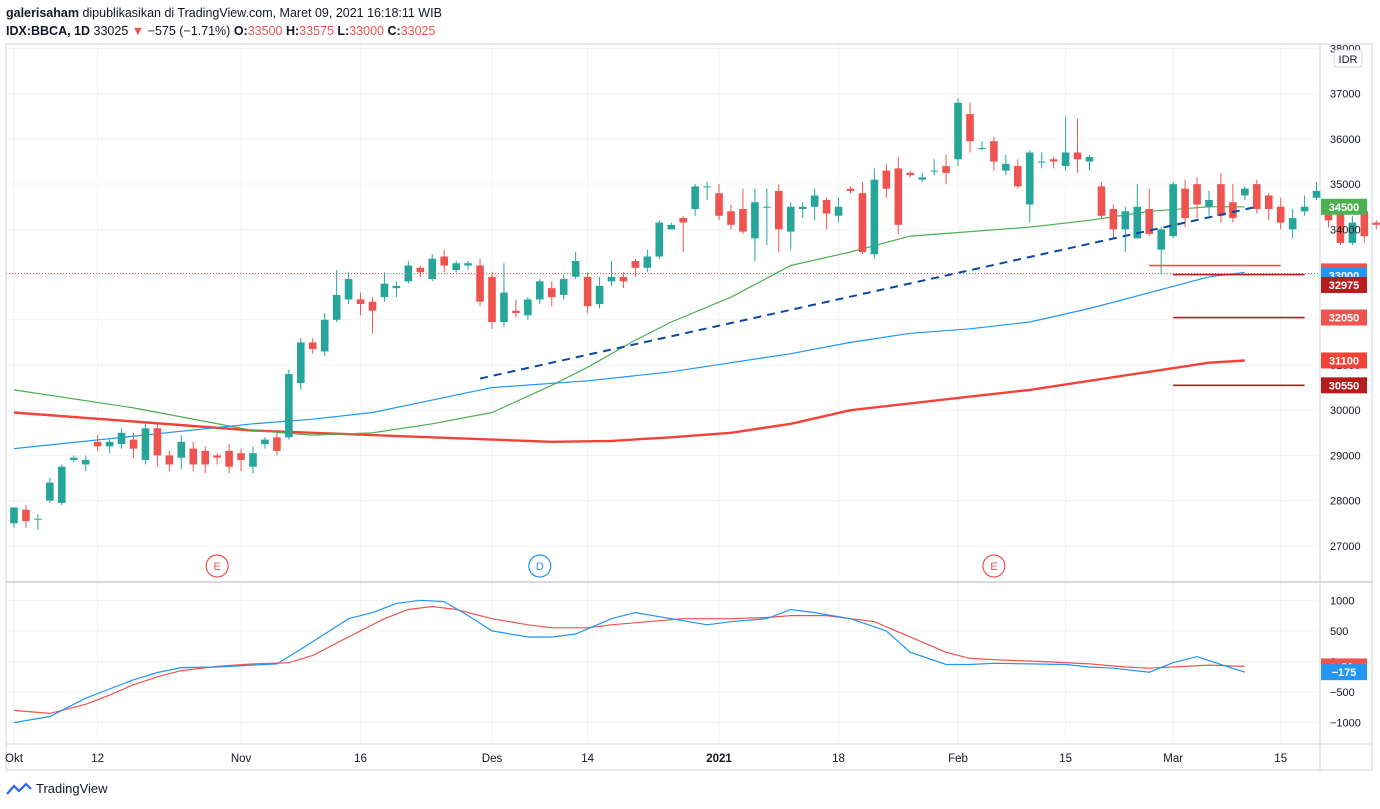 The image size is (1380, 809). I want to click on time-tick-label: 2021, so click(719, 759).